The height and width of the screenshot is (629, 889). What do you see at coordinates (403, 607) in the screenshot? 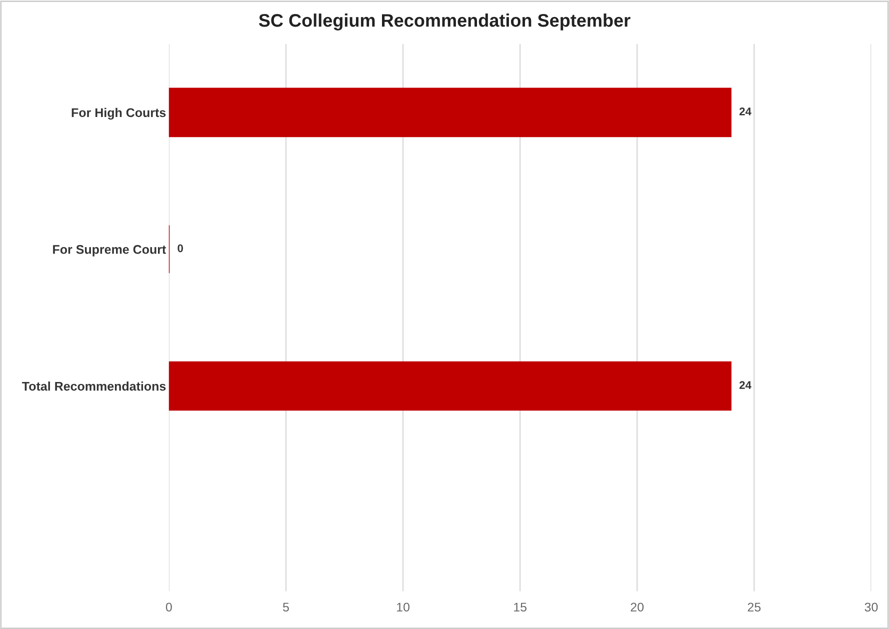
I see `x-tick-label: 10` at bounding box center [403, 607].